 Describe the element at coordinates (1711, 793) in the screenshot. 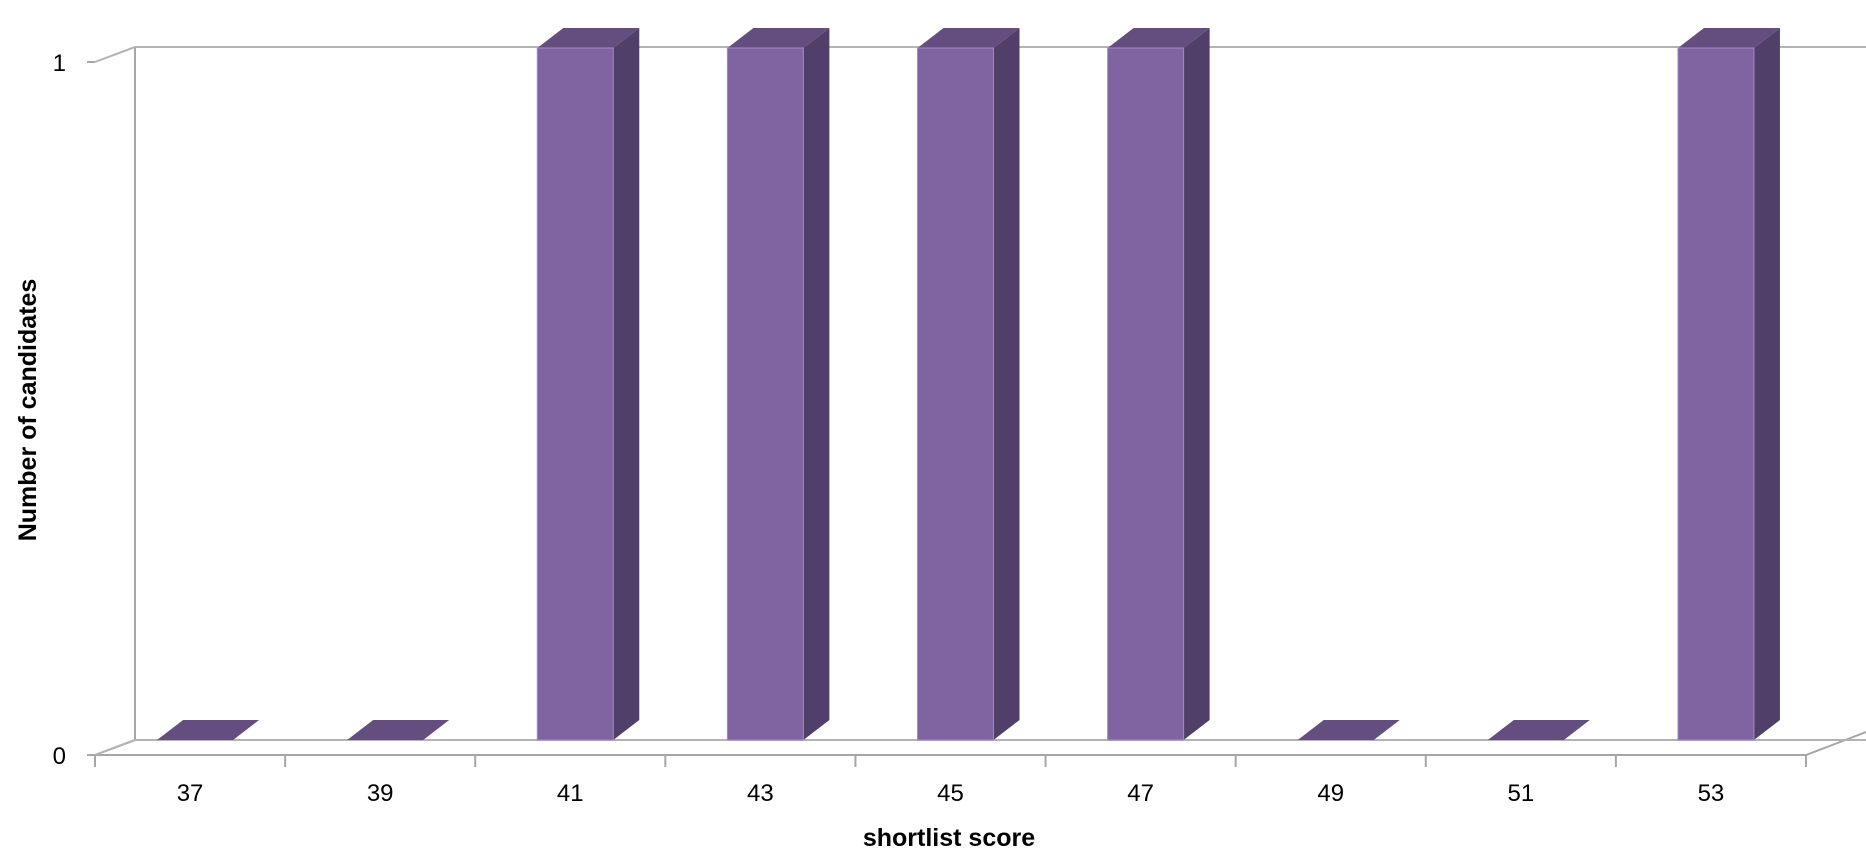

I see `x-tick-label: 53` at that location.